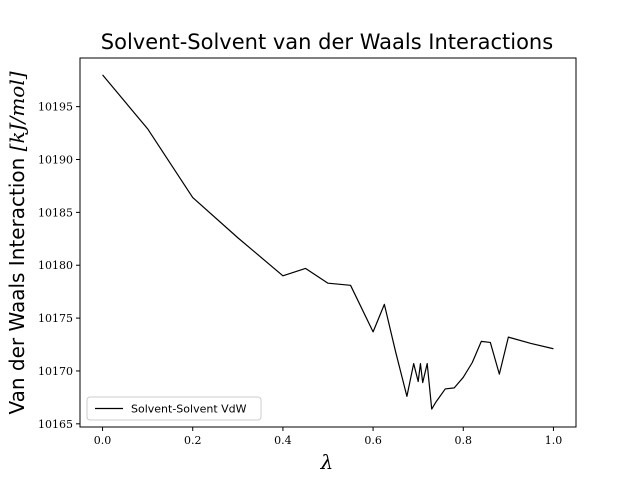  What do you see at coordinates (17, 282) in the screenshot?
I see `y-axis-label-text: Van der Waals Interaction` at bounding box center [17, 282].